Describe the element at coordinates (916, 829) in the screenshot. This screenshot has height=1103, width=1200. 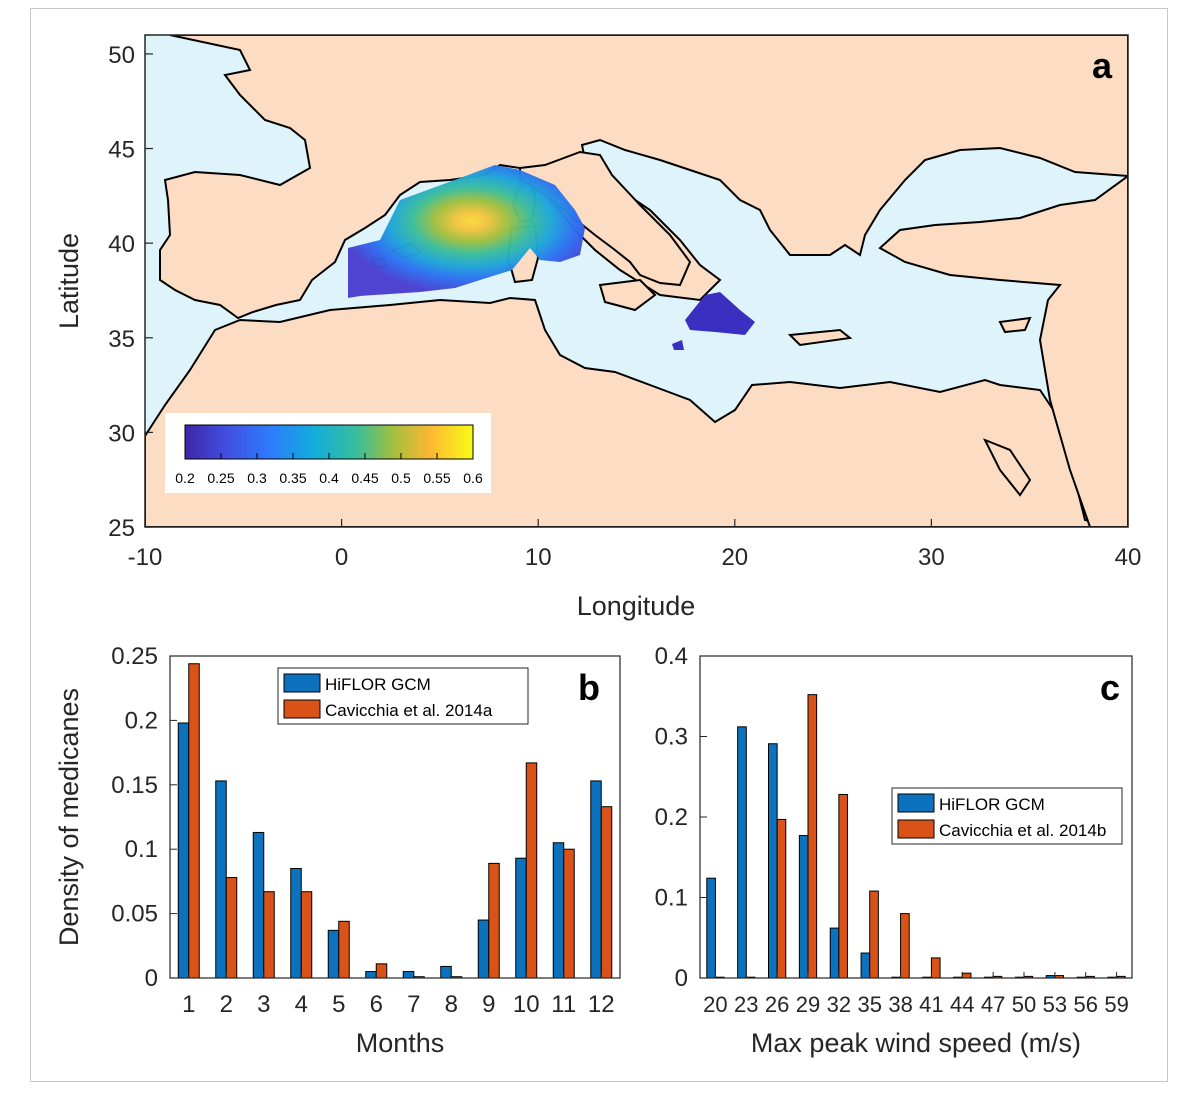
I see `legend-c-swatch-cavicchia` at that location.